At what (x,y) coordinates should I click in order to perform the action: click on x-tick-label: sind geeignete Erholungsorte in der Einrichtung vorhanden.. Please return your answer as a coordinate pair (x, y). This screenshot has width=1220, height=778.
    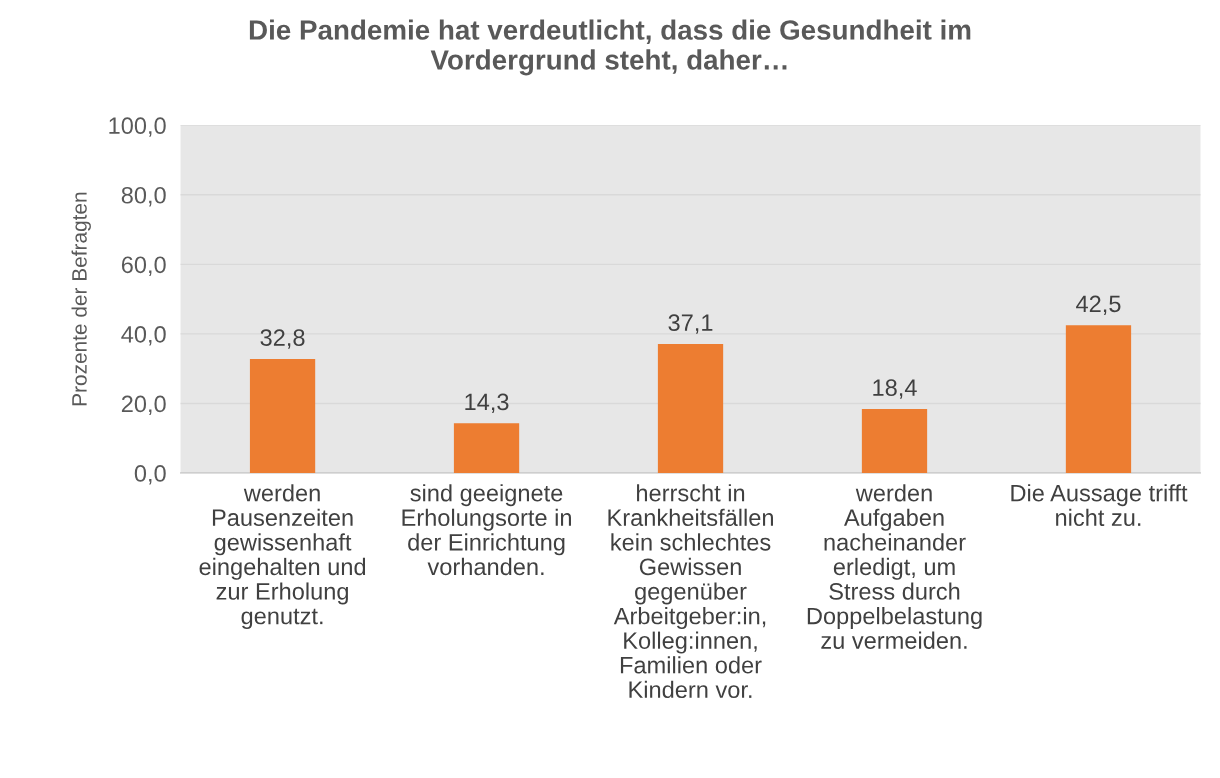
    Looking at the image, I should click on (486, 530).